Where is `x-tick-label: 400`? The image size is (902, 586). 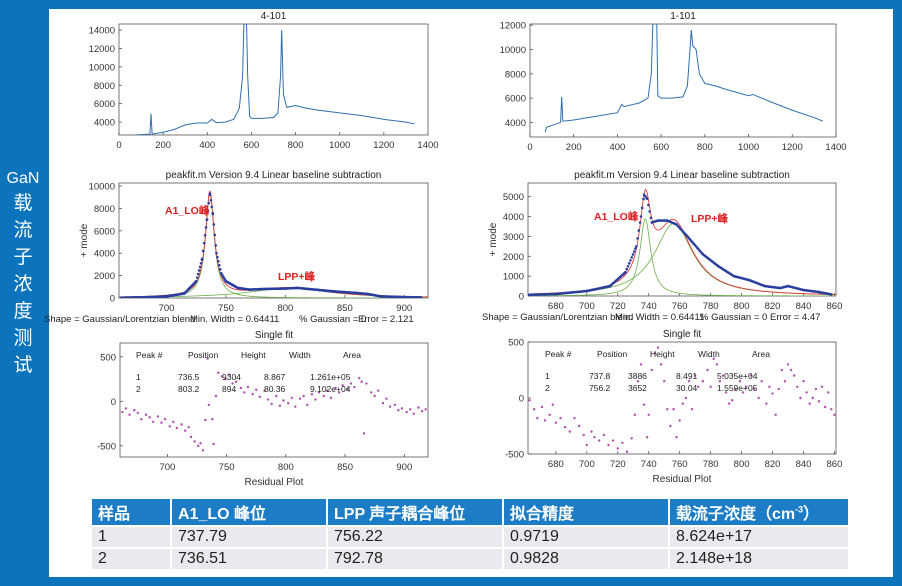 x-tick-label: 400 is located at coordinates (617, 147).